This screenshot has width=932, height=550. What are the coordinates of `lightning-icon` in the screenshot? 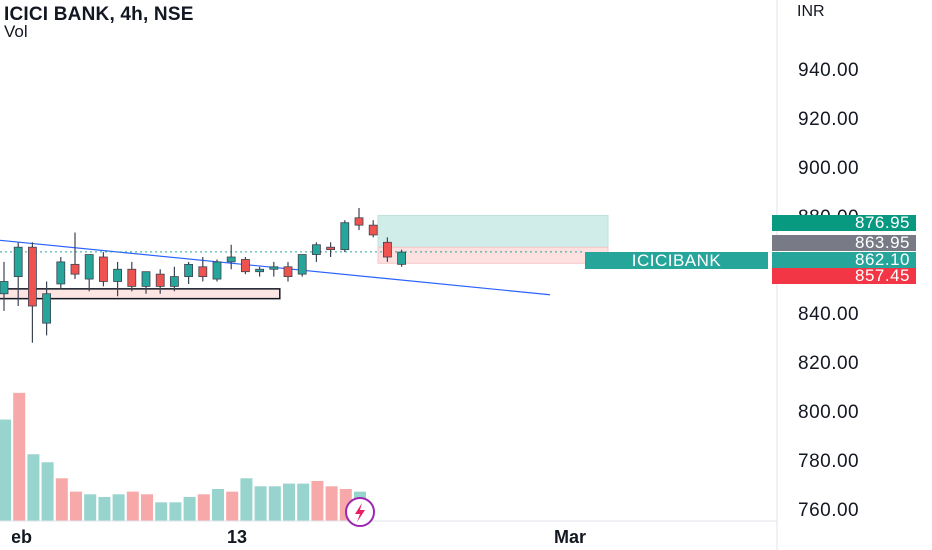 It's located at (360, 512).